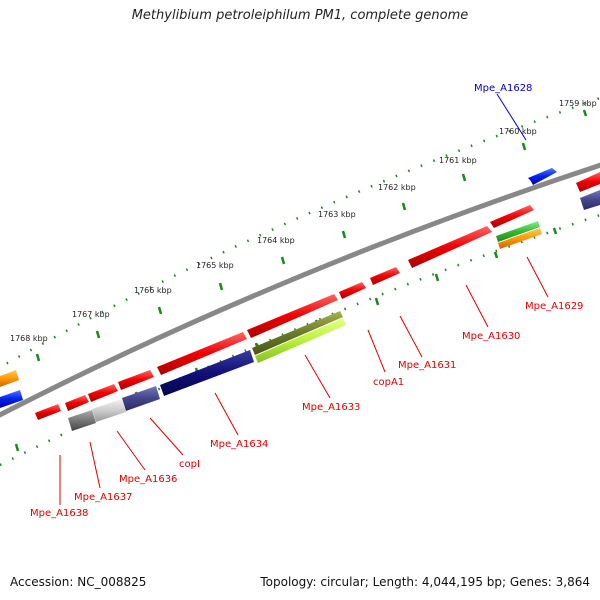 This screenshot has height=600, width=600. What do you see at coordinates (578, 103) in the screenshot?
I see `kbp-label-1759: 1759 kbp` at bounding box center [578, 103].